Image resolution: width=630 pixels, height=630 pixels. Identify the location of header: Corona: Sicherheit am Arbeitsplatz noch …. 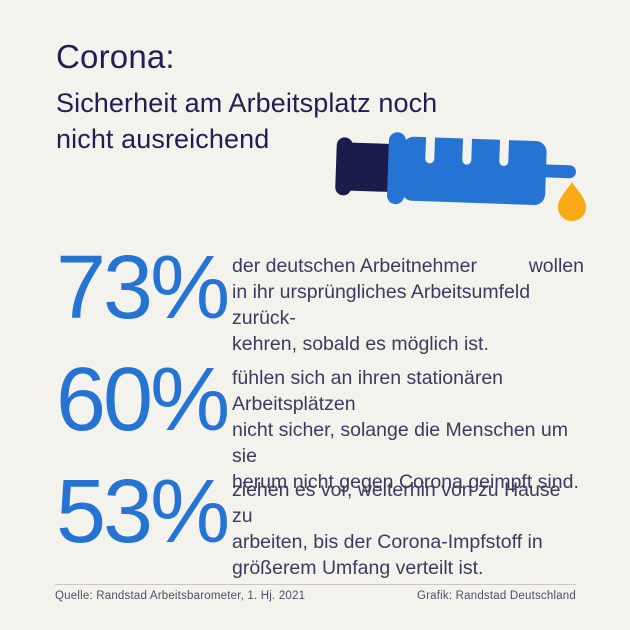
(246, 97).